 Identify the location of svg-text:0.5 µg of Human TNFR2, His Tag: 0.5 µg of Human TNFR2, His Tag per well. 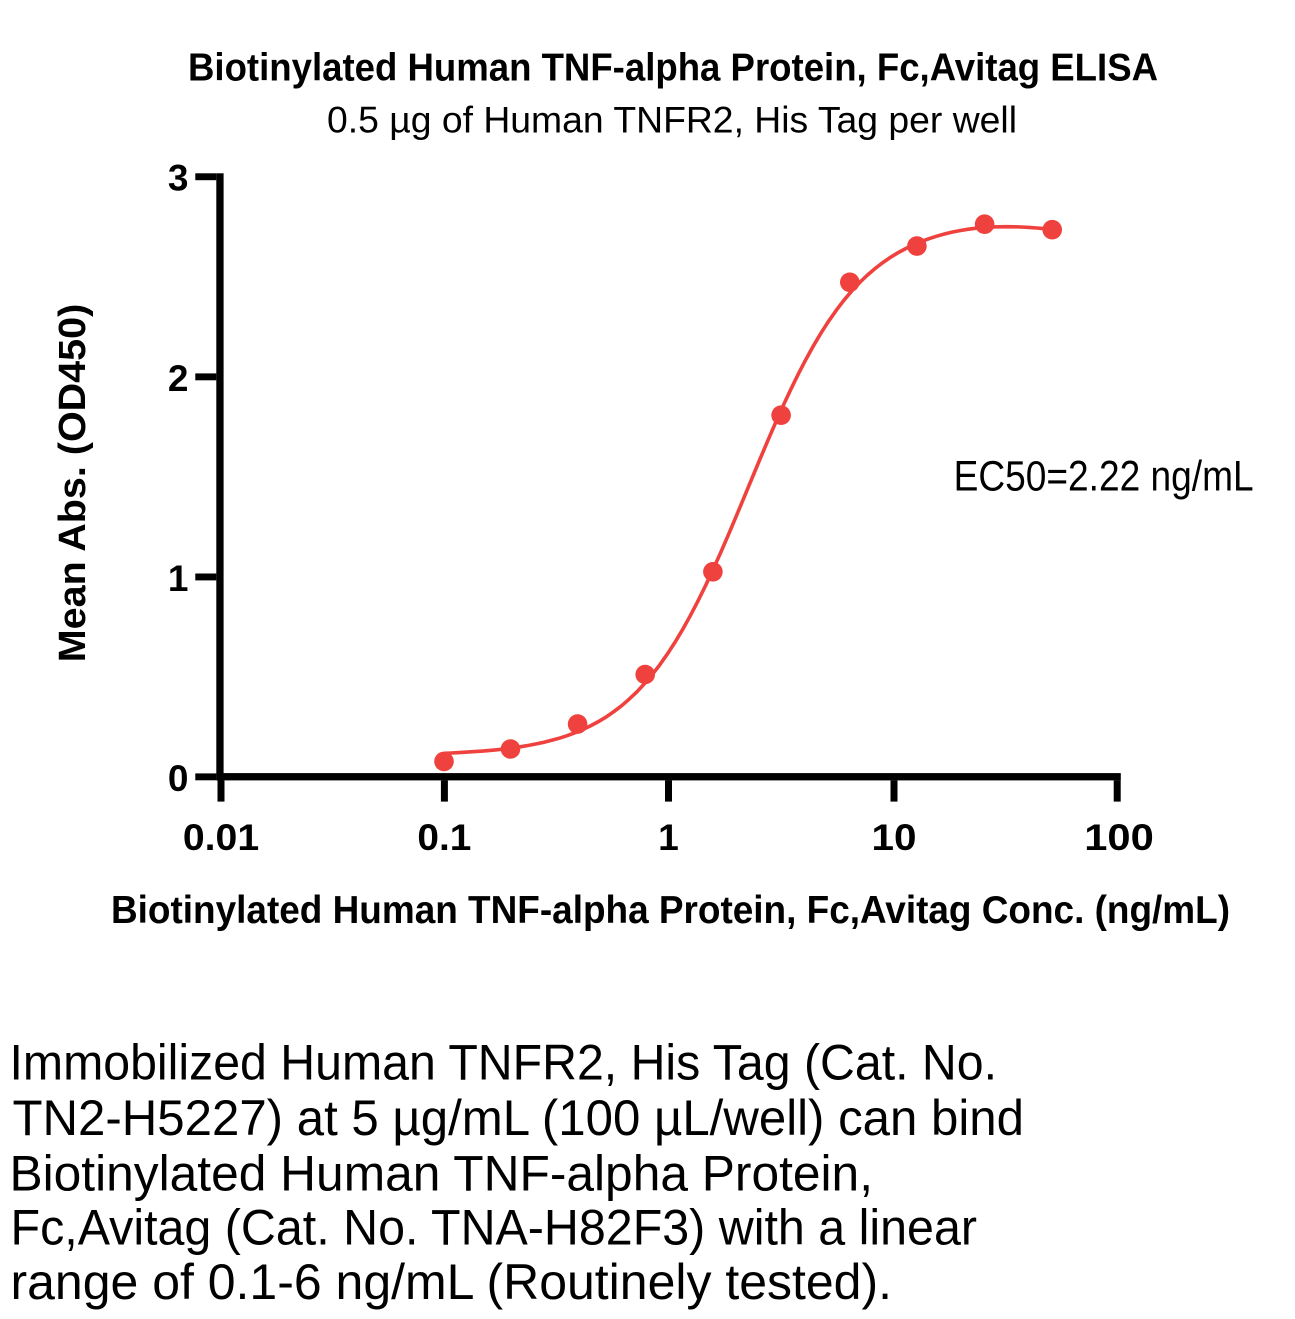
(672, 119).